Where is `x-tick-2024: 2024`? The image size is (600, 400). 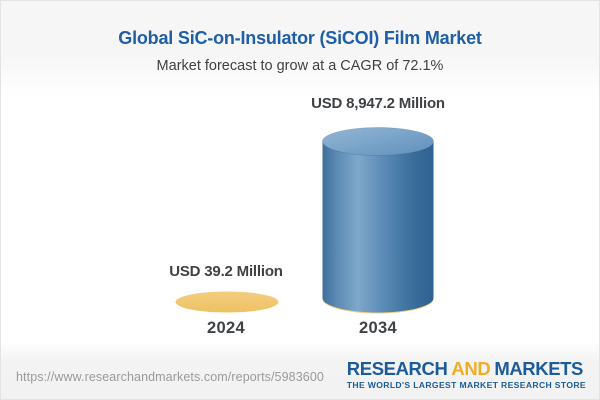 x-tick-2024: 2024 is located at coordinates (226, 328).